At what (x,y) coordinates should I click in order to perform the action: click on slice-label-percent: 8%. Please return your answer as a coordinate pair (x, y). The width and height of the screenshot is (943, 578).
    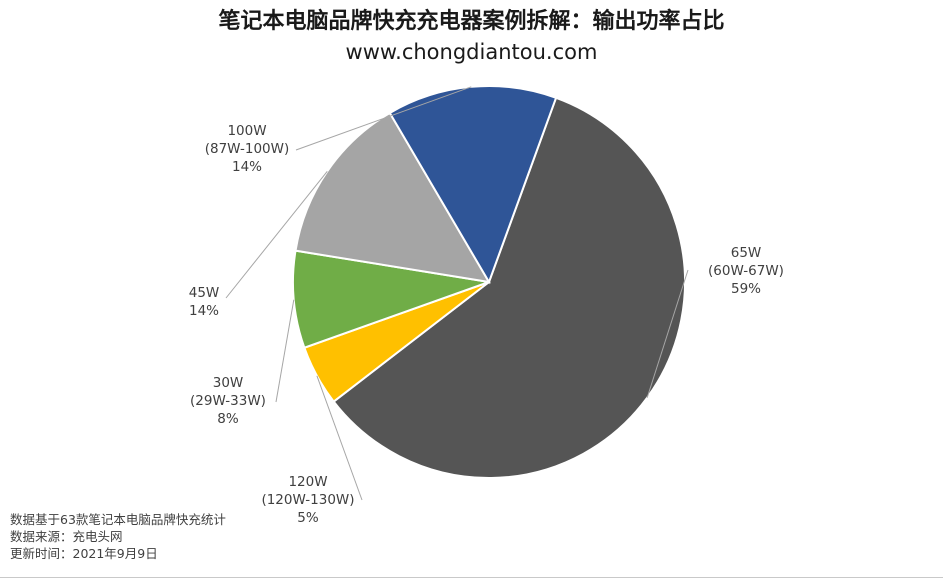
    Looking at the image, I should click on (228, 419).